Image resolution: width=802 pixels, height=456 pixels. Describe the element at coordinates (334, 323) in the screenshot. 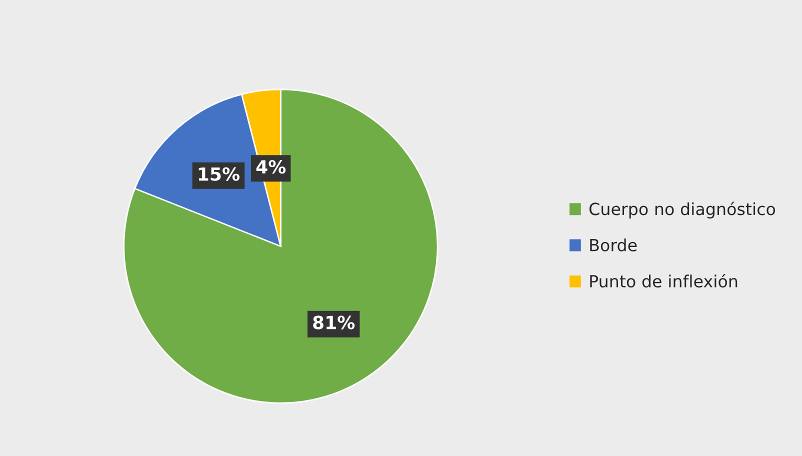

I see `data-label: 81%` at that location.